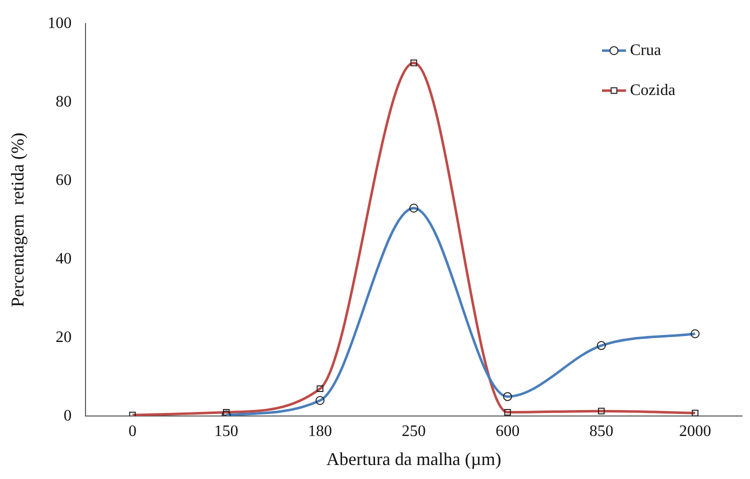 The width and height of the screenshot is (750, 479). What do you see at coordinates (414, 458) in the screenshot?
I see `x-axis-title: Abertura da malha (µm)` at bounding box center [414, 458].